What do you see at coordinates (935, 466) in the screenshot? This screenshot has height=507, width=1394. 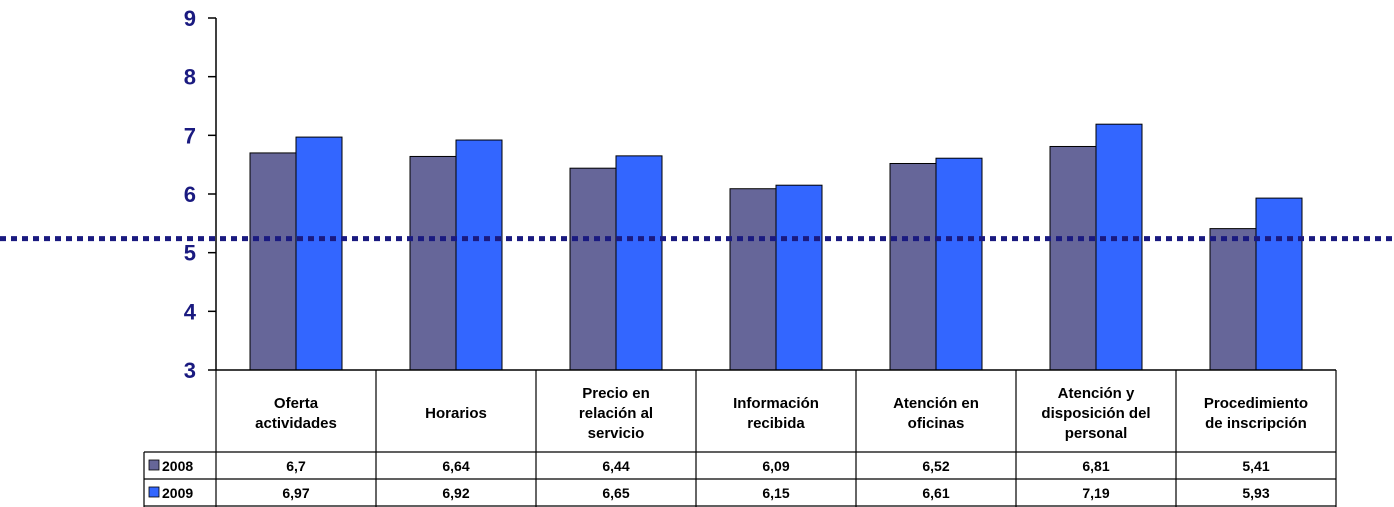 I see `data-label: 6,52` at bounding box center [935, 466].